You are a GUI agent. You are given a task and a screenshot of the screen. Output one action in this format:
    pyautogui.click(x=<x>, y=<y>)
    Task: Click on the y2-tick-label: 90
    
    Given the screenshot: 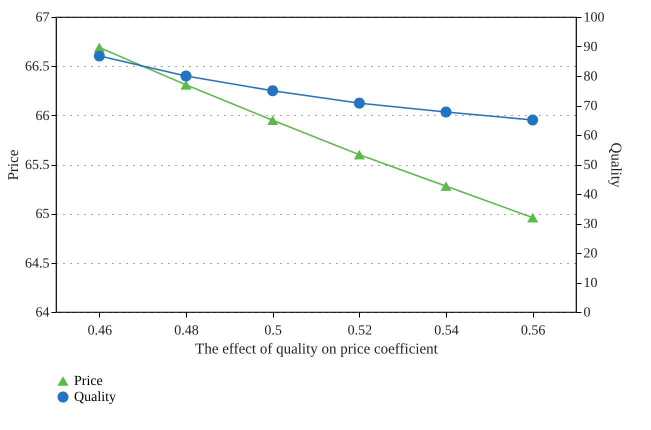 What is the action you would take?
    pyautogui.click(x=591, y=47)
    